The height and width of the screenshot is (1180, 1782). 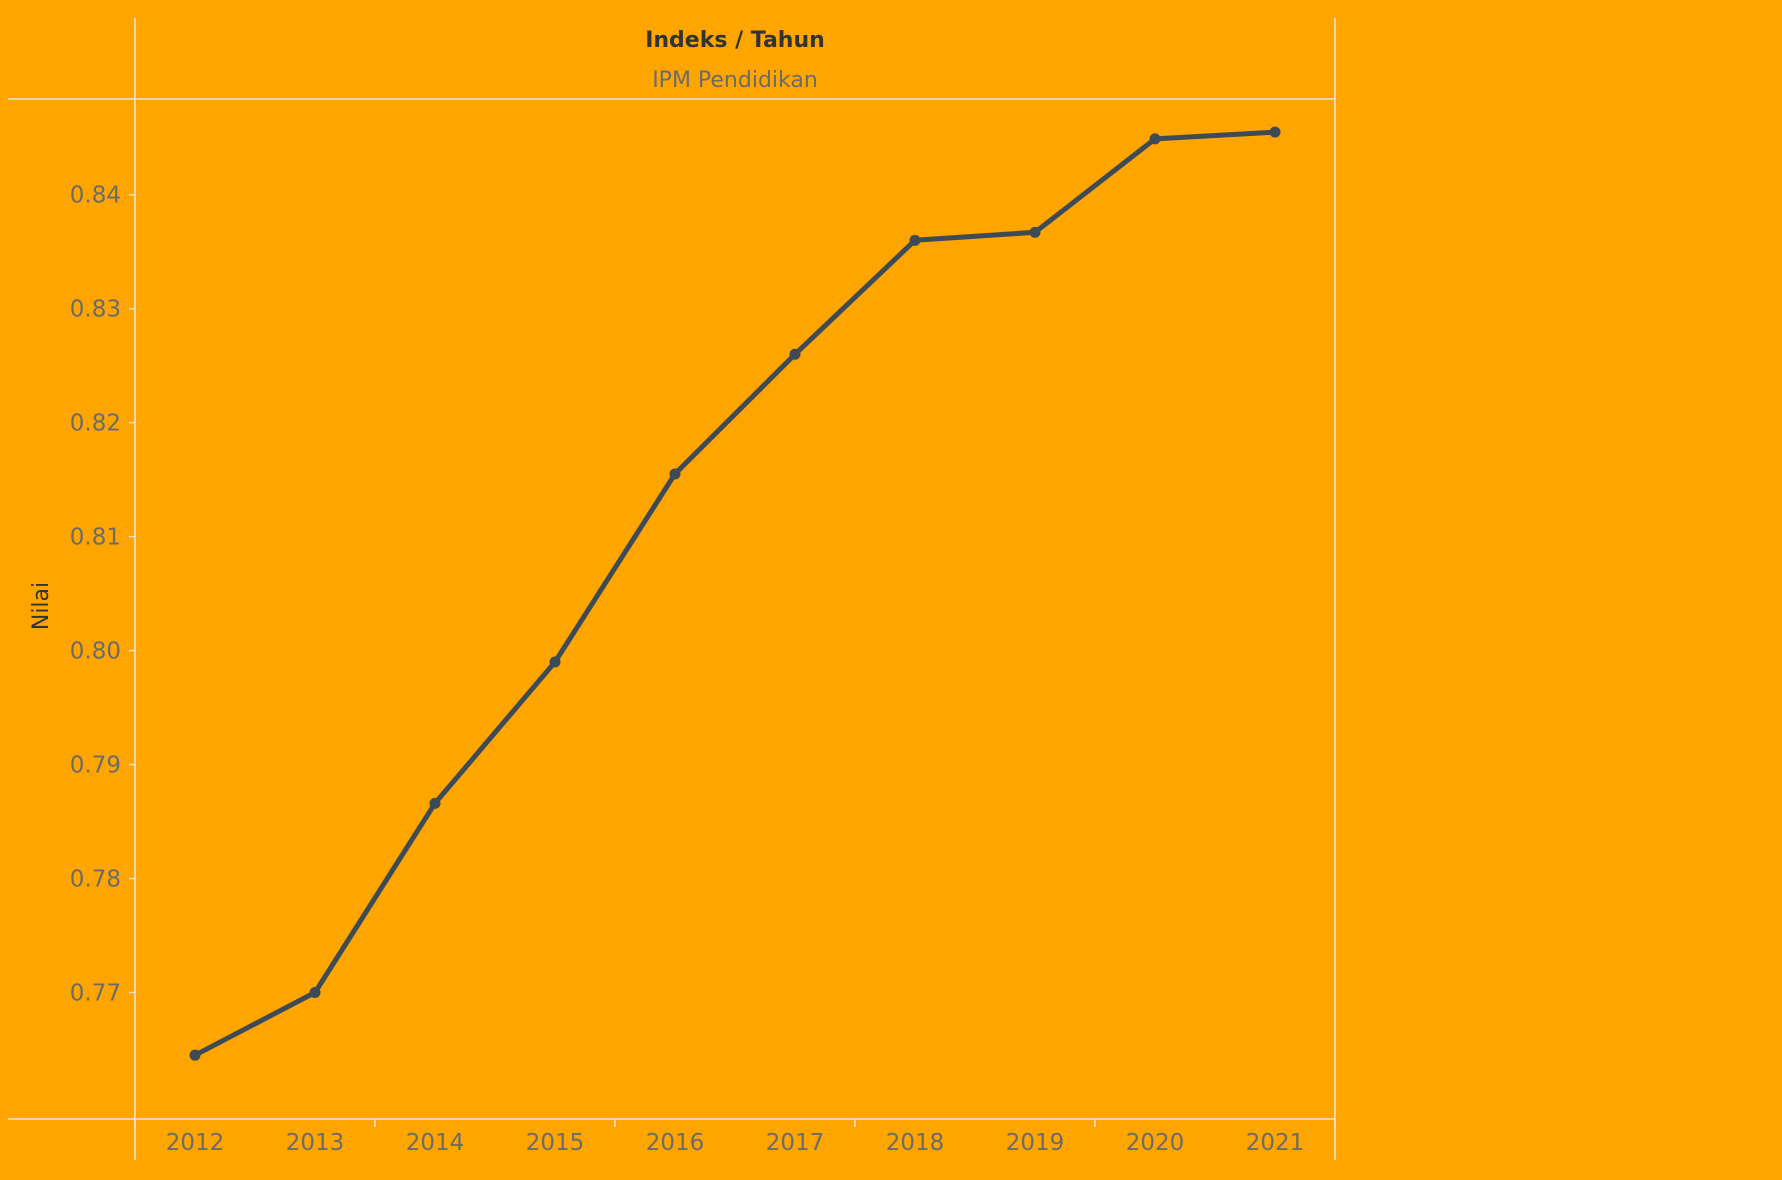 What do you see at coordinates (95, 310) in the screenshot?
I see `y-tick-label: 0.83` at bounding box center [95, 310].